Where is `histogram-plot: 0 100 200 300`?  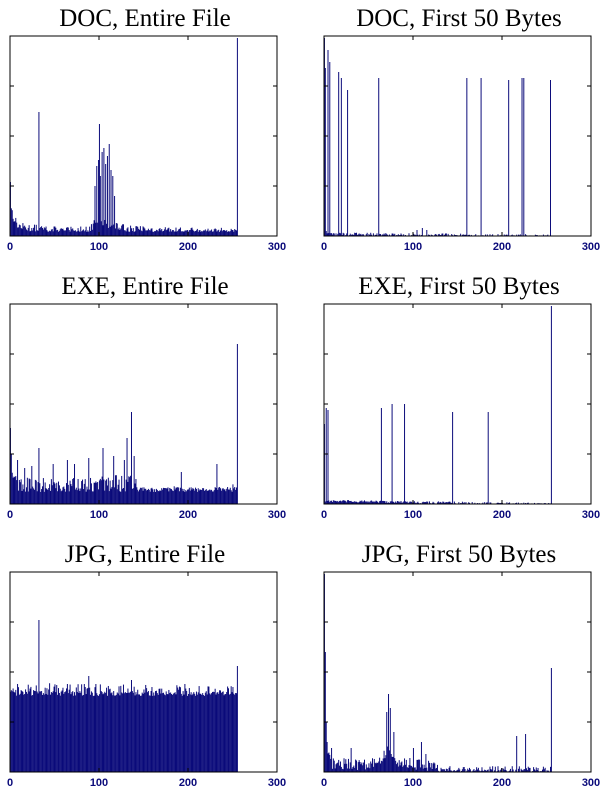
histogram-plot: 0 100 200 300 is located at coordinates (460, 680).